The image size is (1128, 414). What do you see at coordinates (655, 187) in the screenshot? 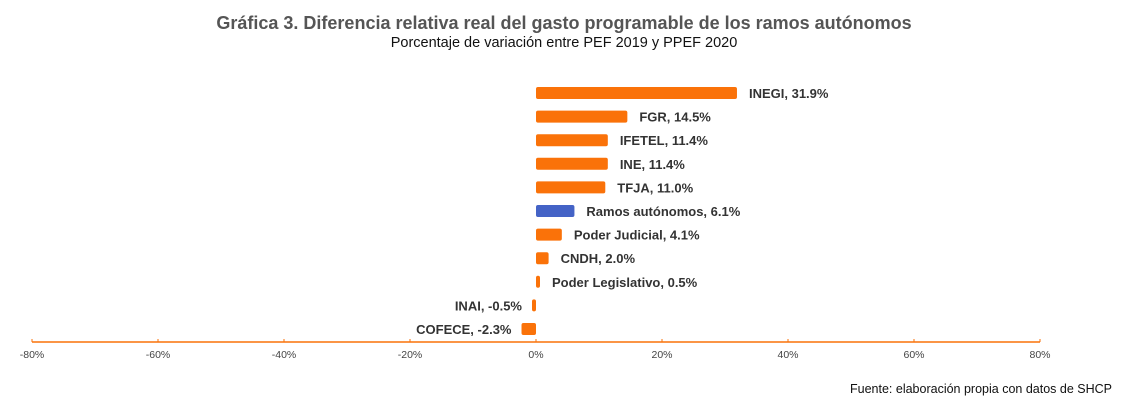
I see `bar-label: TFJA, 11.0%` at bounding box center [655, 187].